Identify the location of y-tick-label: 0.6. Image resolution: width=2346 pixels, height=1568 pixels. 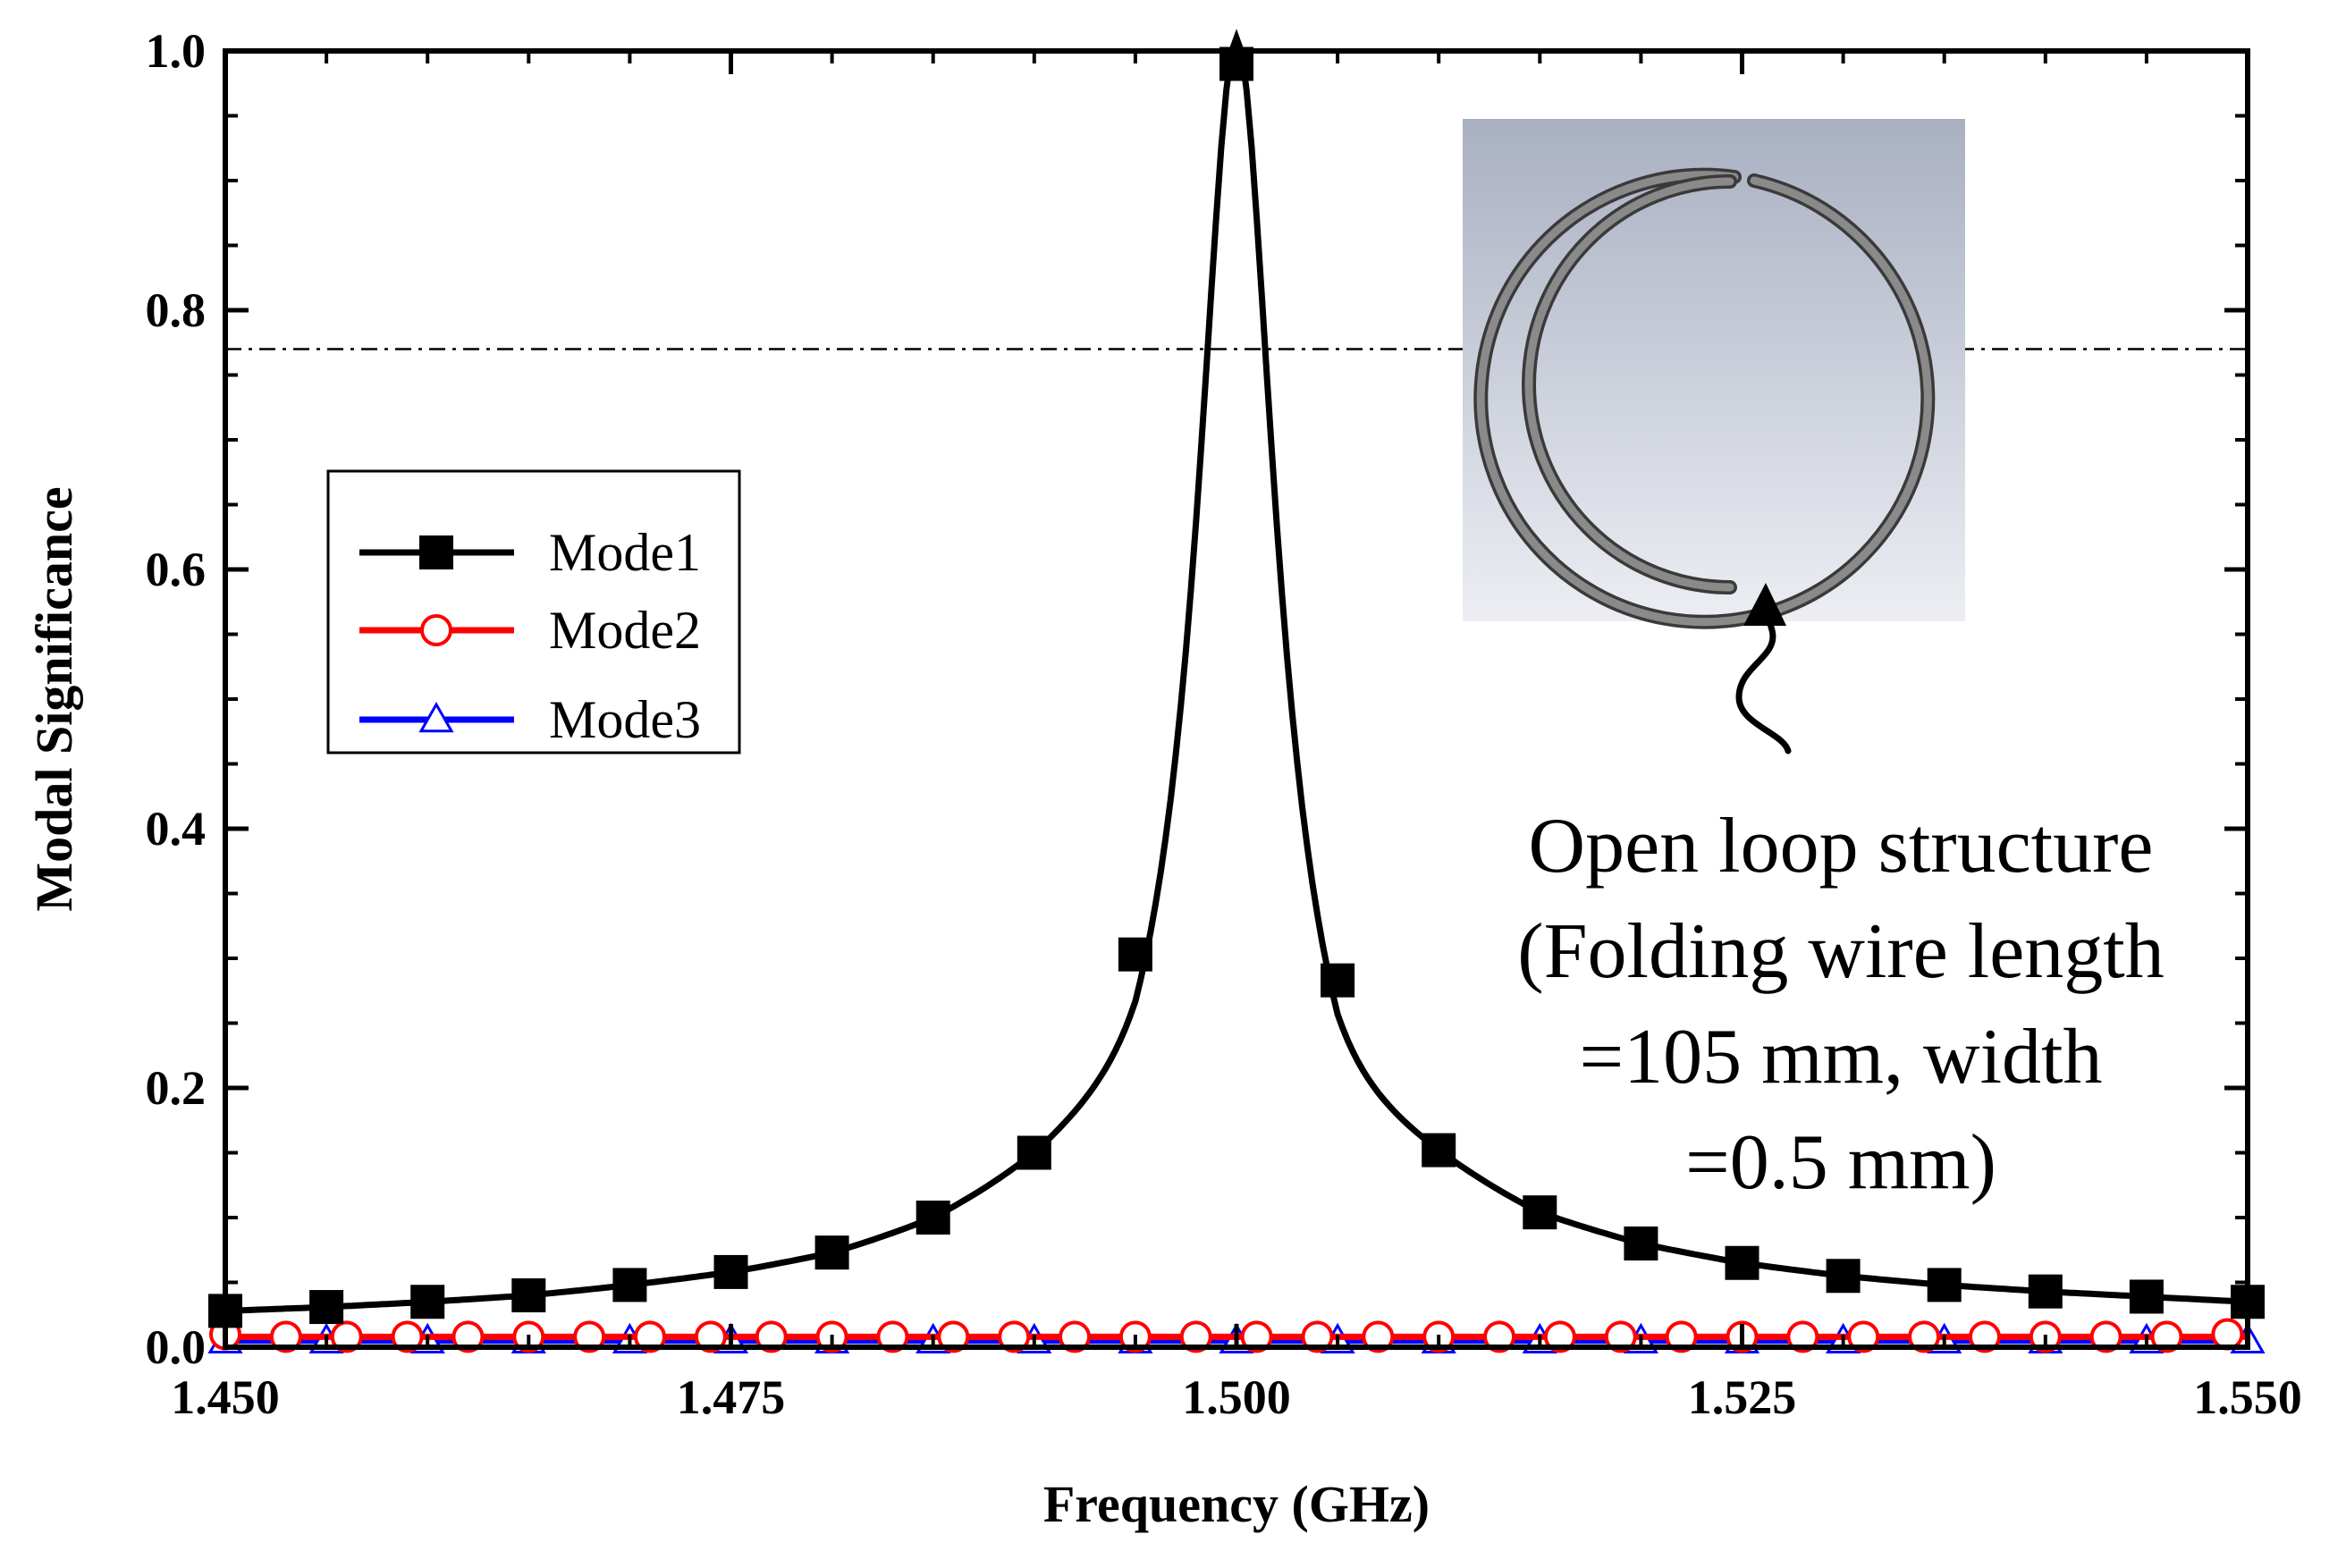
(176, 569).